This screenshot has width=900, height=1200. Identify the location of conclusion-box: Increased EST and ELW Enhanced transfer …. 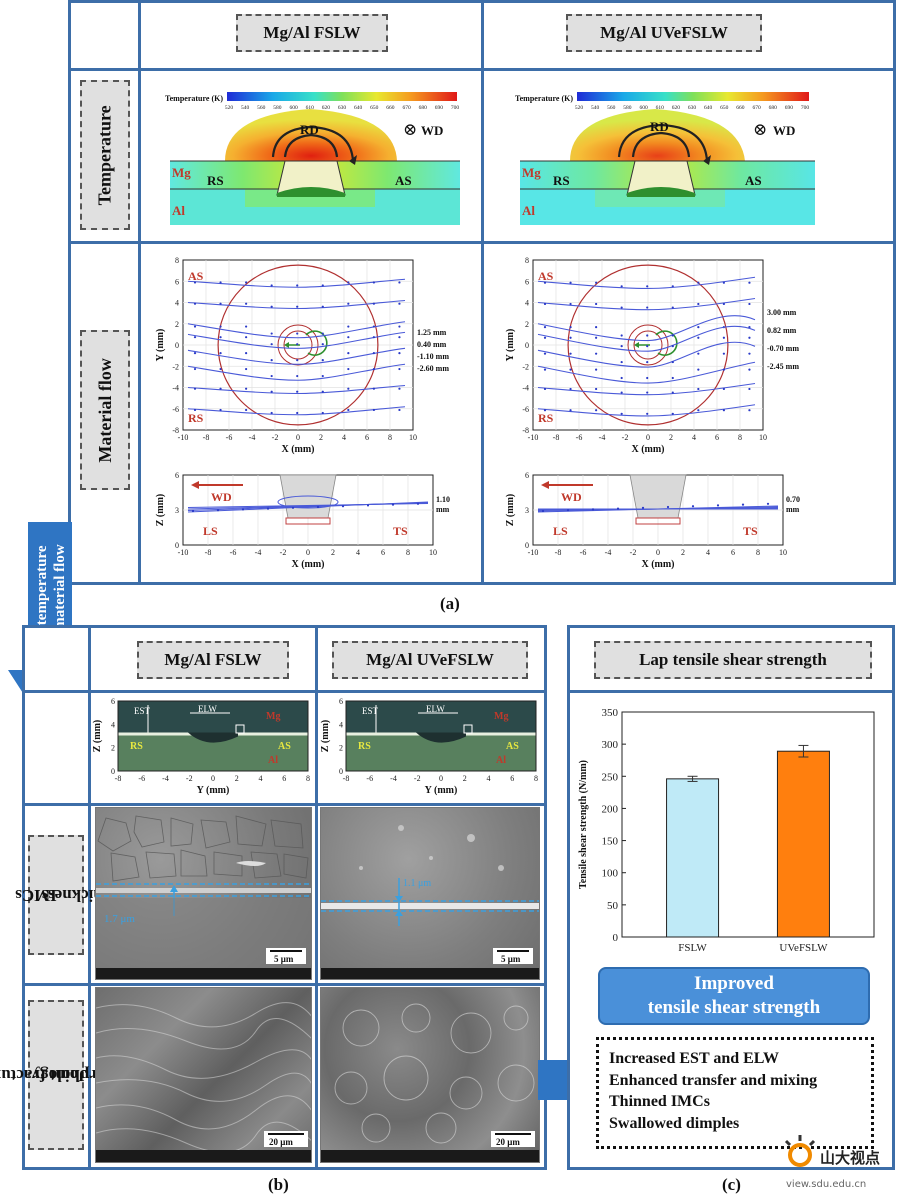
(735, 1093).